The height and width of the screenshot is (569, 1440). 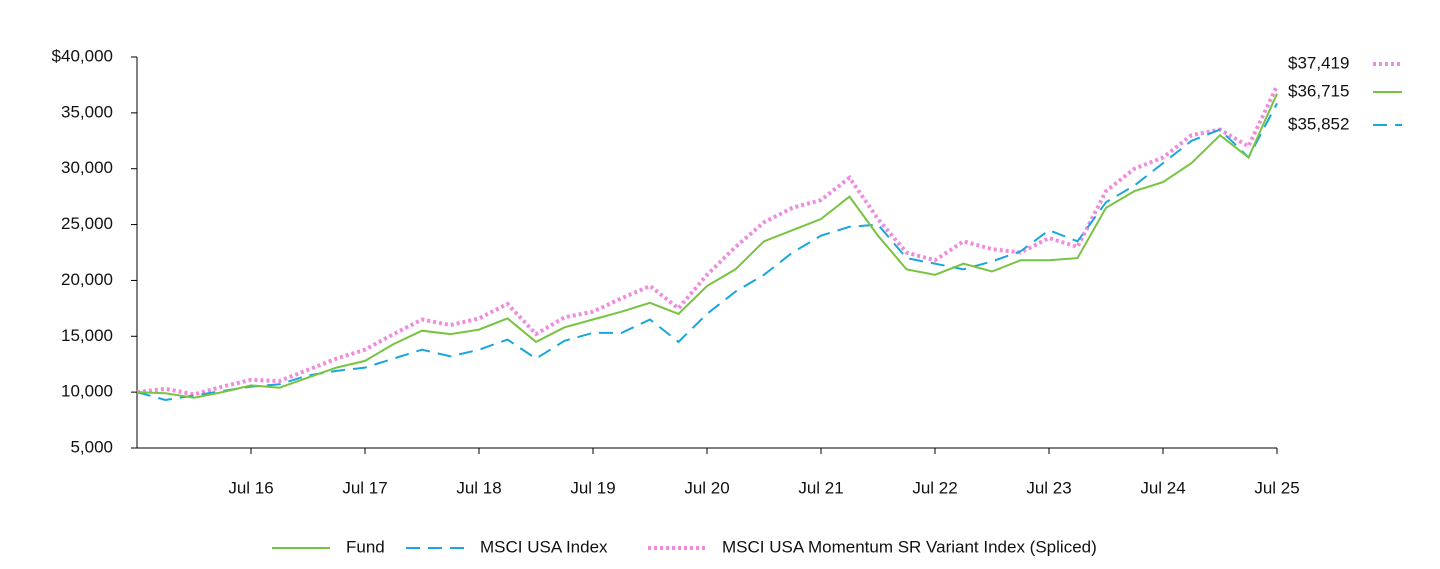 I want to click on y-tick-label: 35,000, so click(x=87, y=111).